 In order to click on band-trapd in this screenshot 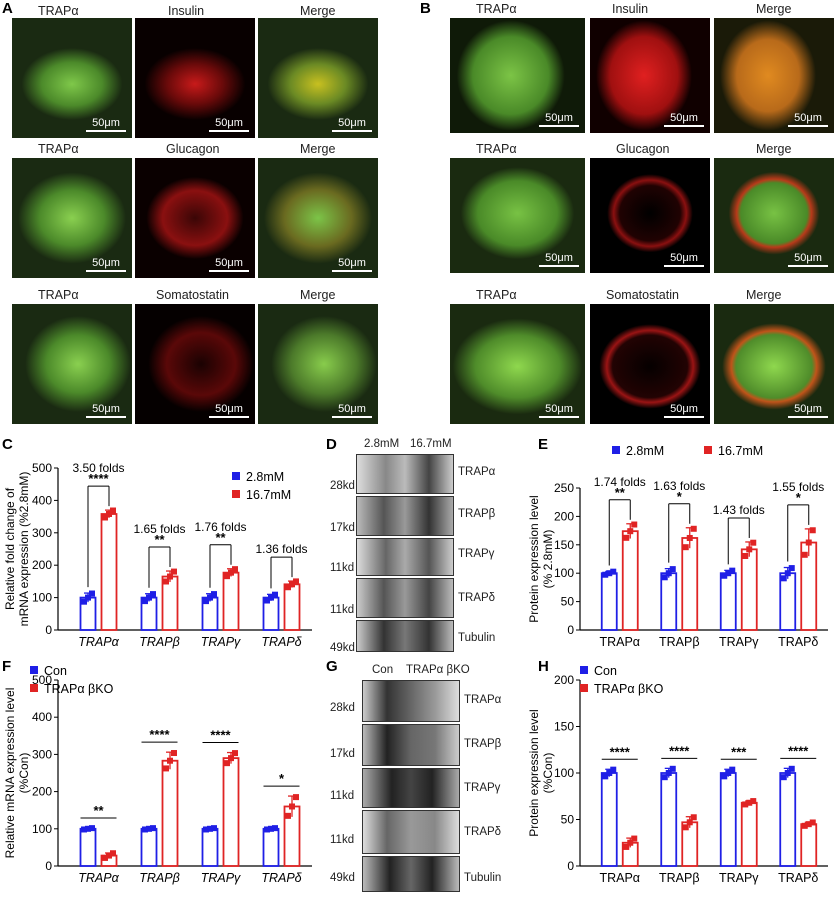, I will do `click(411, 832)`.